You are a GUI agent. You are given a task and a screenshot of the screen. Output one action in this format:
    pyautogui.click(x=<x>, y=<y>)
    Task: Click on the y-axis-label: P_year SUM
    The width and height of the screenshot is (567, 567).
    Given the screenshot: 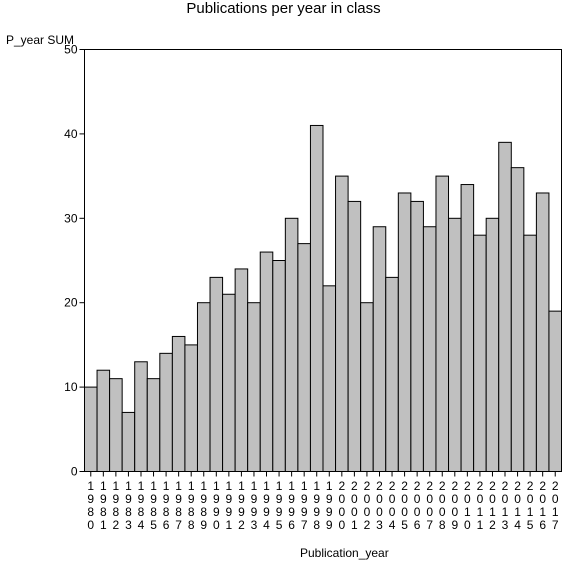 What is the action you would take?
    pyautogui.click(x=40, y=40)
    